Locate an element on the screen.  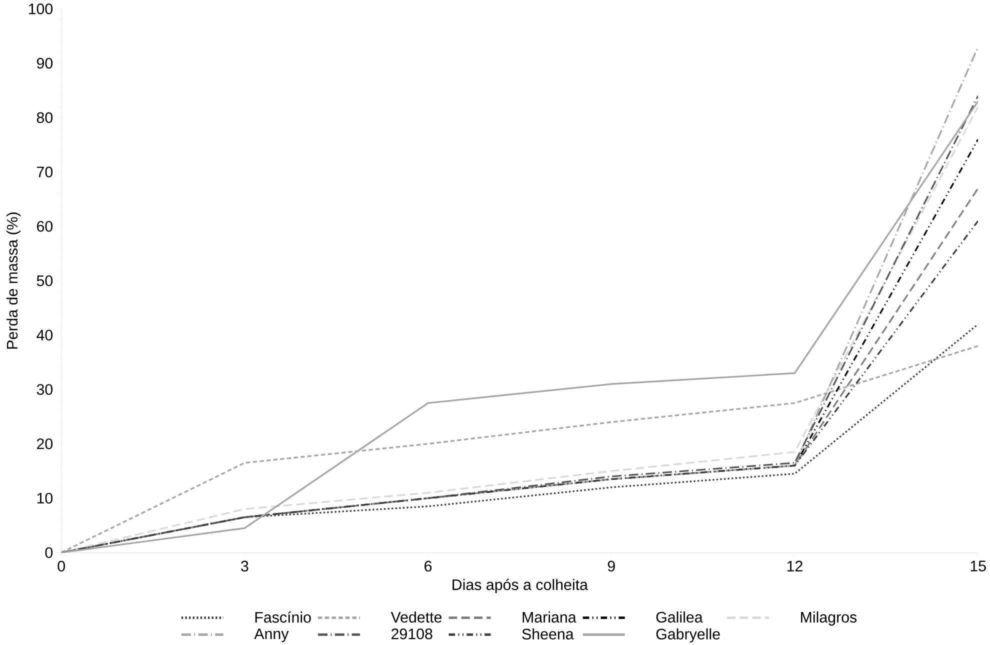
legend-label: Gabryelle is located at coordinates (688, 635).